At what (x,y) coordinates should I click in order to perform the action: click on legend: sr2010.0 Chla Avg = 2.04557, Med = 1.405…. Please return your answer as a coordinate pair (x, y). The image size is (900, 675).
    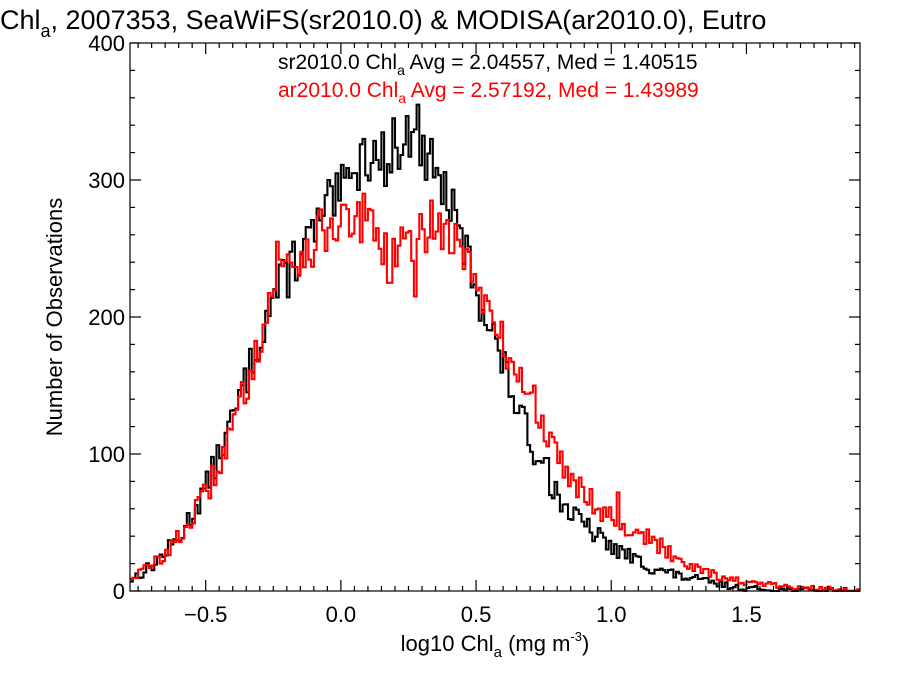
    Looking at the image, I should click on (488, 78).